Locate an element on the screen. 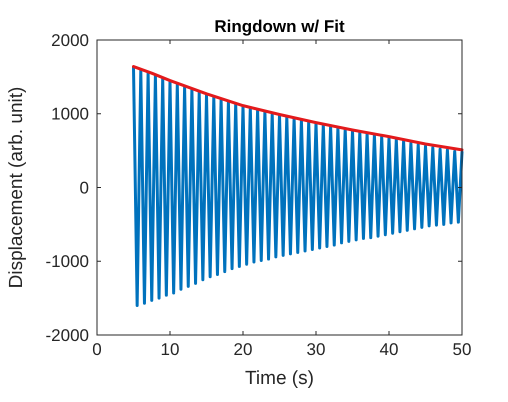 This screenshot has width=508, height=402. y-tick-label: -1000 is located at coordinates (67, 262).